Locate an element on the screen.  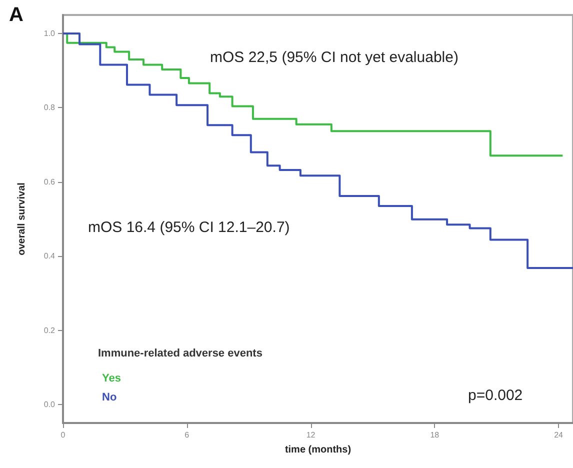
y-tick-label: 0.6 is located at coordinates (50, 181).